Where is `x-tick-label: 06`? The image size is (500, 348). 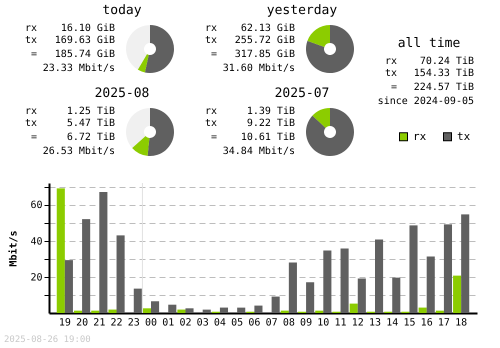
x-tick-label: 06 is located at coordinates (254, 323).